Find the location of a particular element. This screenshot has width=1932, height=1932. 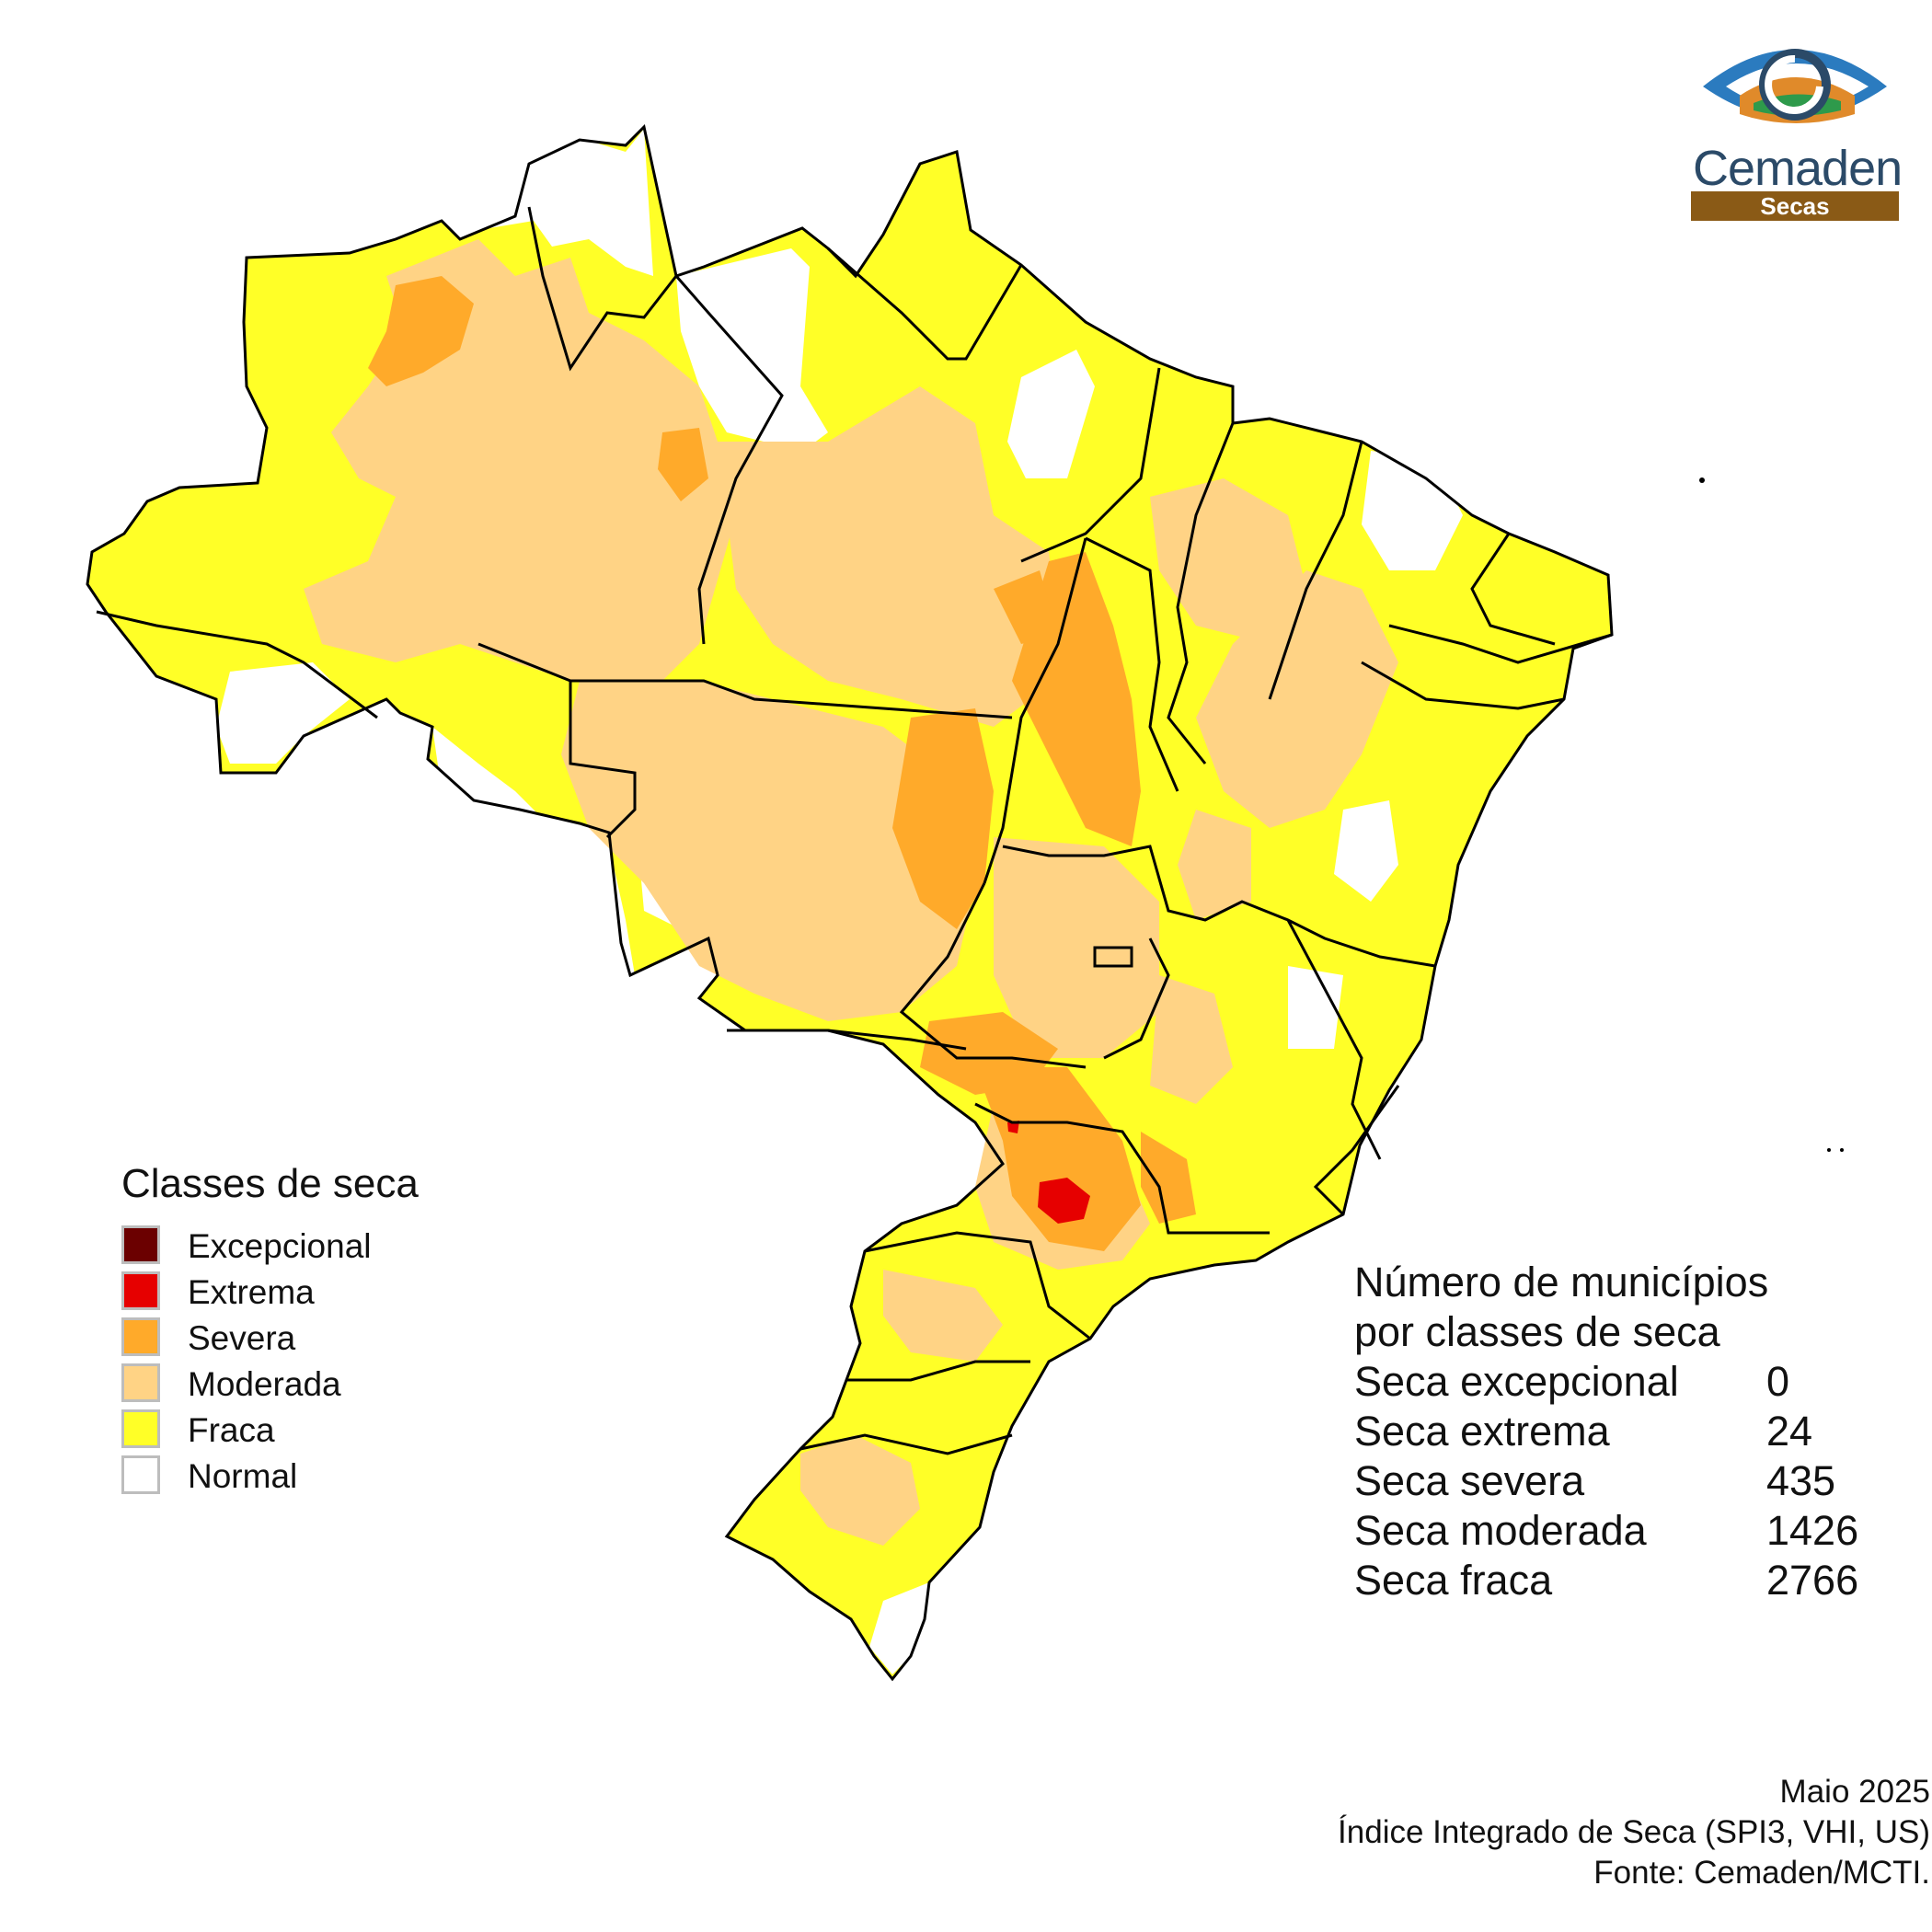

moderada-region-rs is located at coordinates (860, 1490).